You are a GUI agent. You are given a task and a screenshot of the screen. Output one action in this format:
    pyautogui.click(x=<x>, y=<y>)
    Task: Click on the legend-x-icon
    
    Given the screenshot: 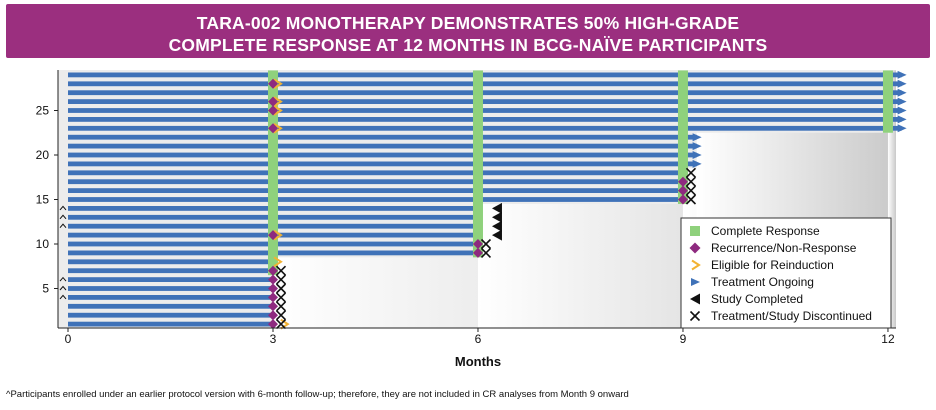 What is the action you would take?
    pyautogui.click(x=695, y=316)
    